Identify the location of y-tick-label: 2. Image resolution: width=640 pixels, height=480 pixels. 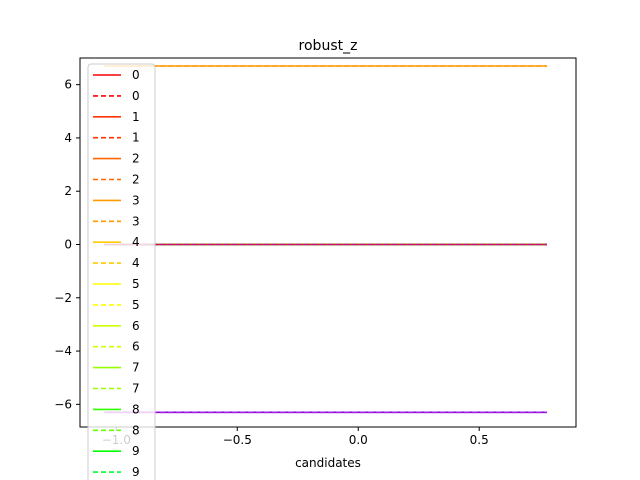
(68, 191).